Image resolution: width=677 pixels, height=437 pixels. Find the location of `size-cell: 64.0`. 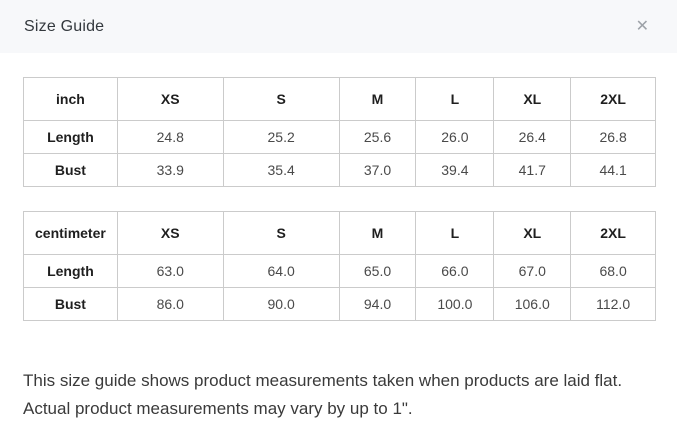

size-cell: 64.0 is located at coordinates (281, 271).